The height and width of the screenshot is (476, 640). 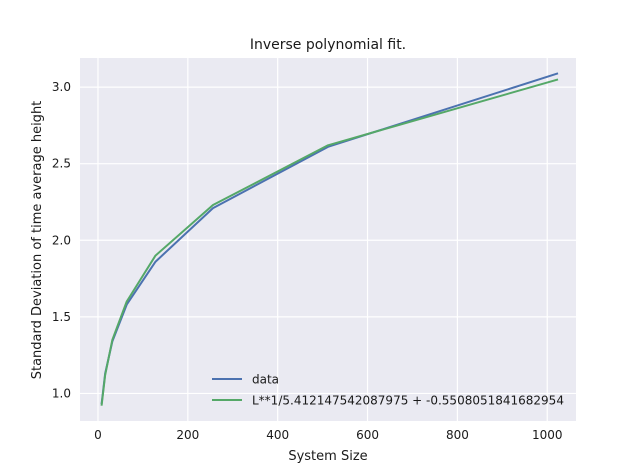 I want to click on x-tick-label: 1000, so click(x=547, y=435).